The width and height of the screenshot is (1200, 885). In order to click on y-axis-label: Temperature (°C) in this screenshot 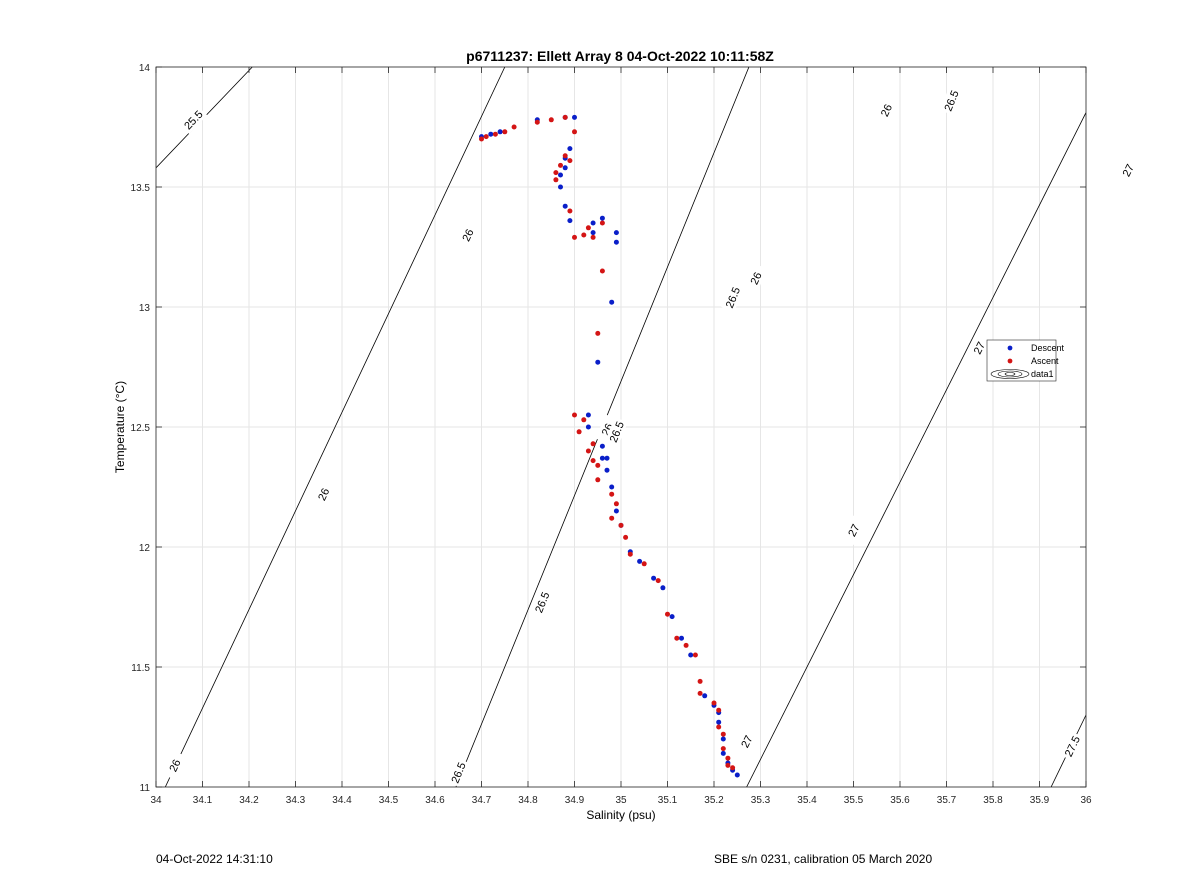, I will do `click(120, 427)`.